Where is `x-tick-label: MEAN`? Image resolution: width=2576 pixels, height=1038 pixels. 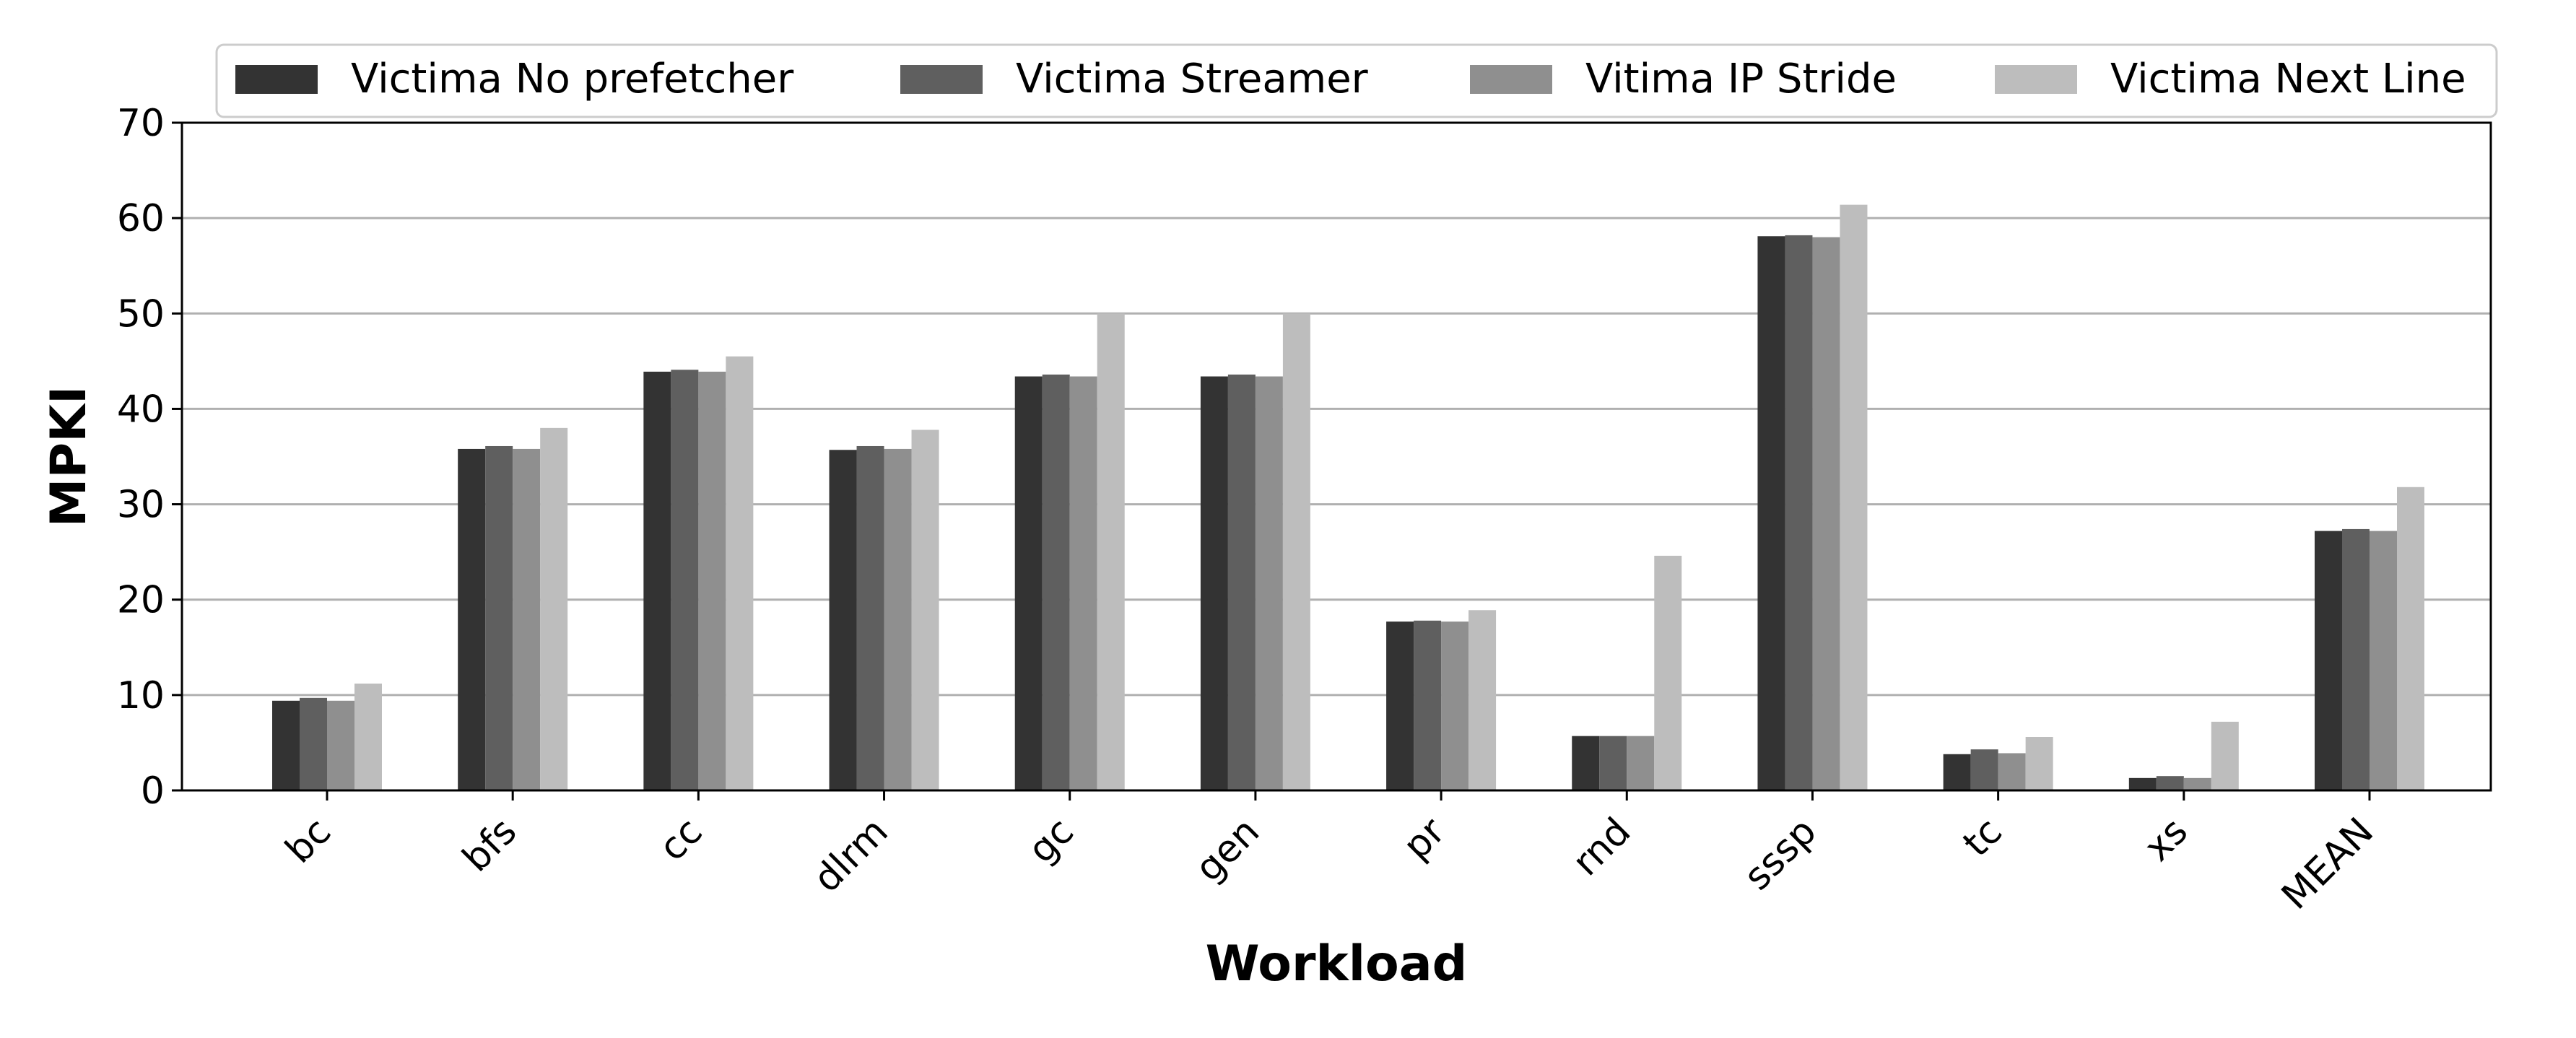 x-tick-label: MEAN is located at coordinates (2327, 864).